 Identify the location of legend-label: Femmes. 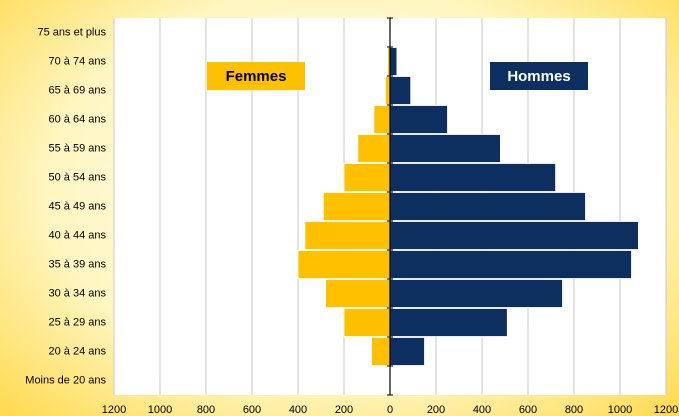
(256, 76).